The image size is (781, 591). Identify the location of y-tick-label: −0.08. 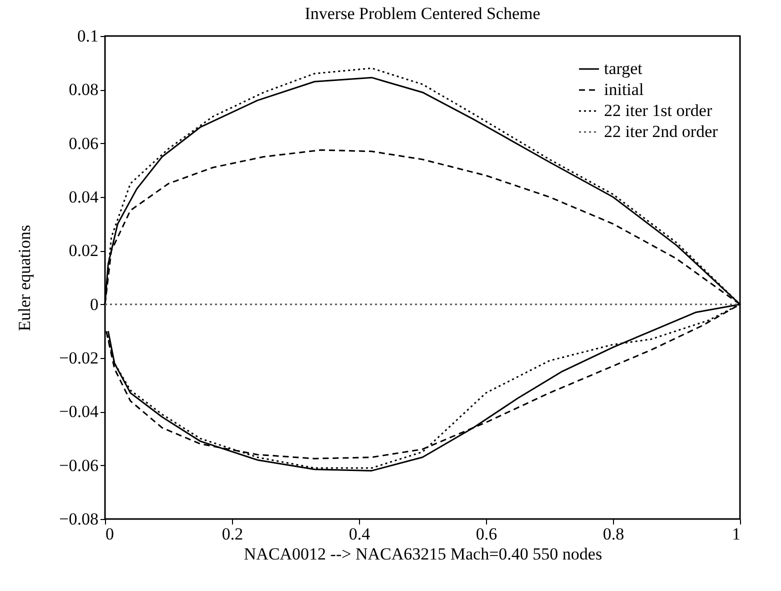
(78, 519).